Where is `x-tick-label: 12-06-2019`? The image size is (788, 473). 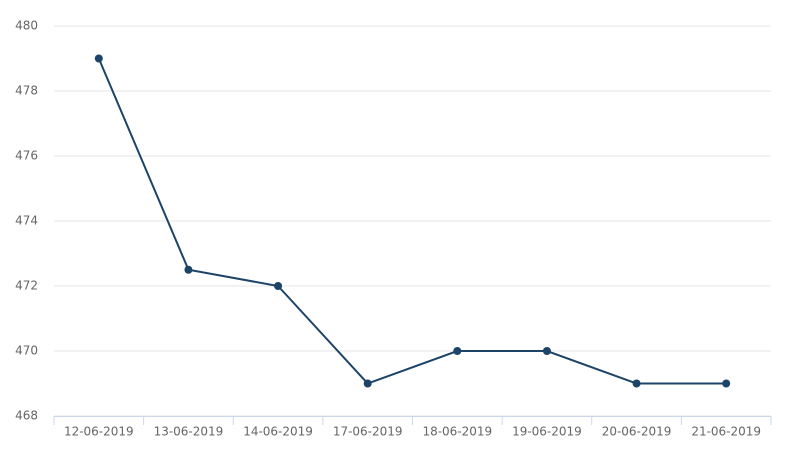 x-tick-label: 12-06-2019 is located at coordinates (99, 432).